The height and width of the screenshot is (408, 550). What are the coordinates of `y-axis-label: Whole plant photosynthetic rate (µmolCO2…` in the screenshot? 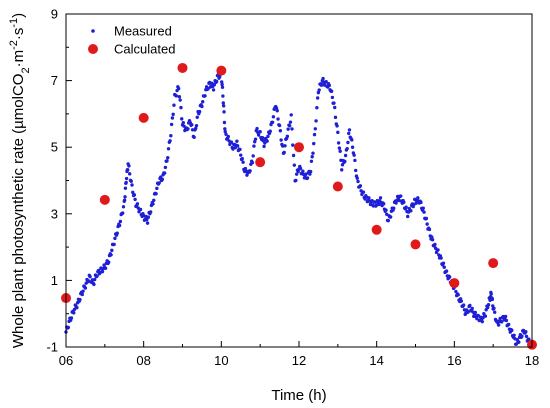 It's located at (20, 180).